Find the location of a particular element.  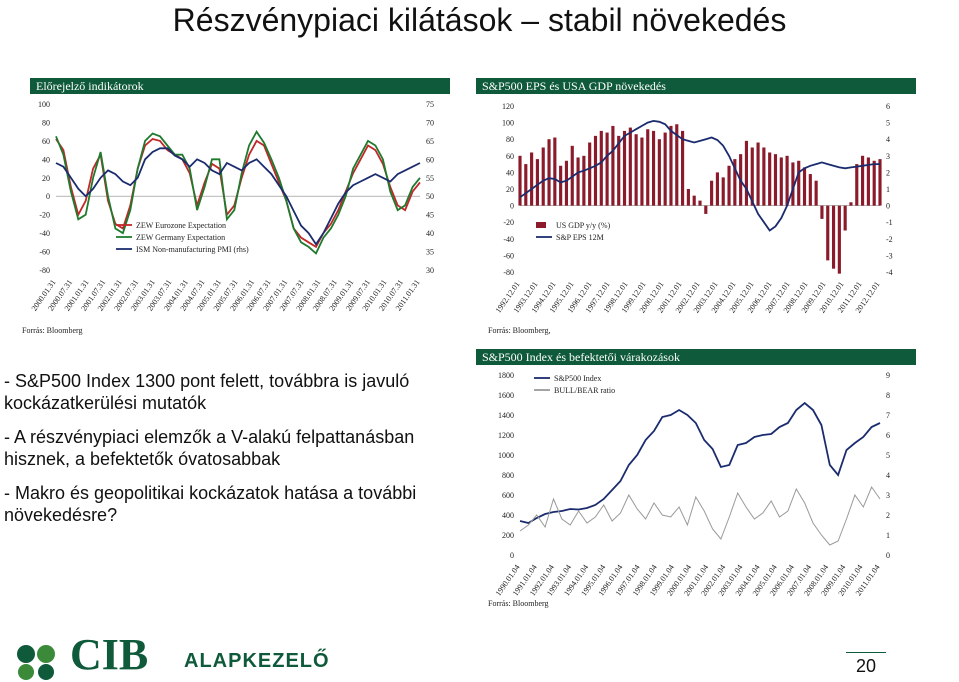

y2-tick-label: 8 is located at coordinates (888, 395).